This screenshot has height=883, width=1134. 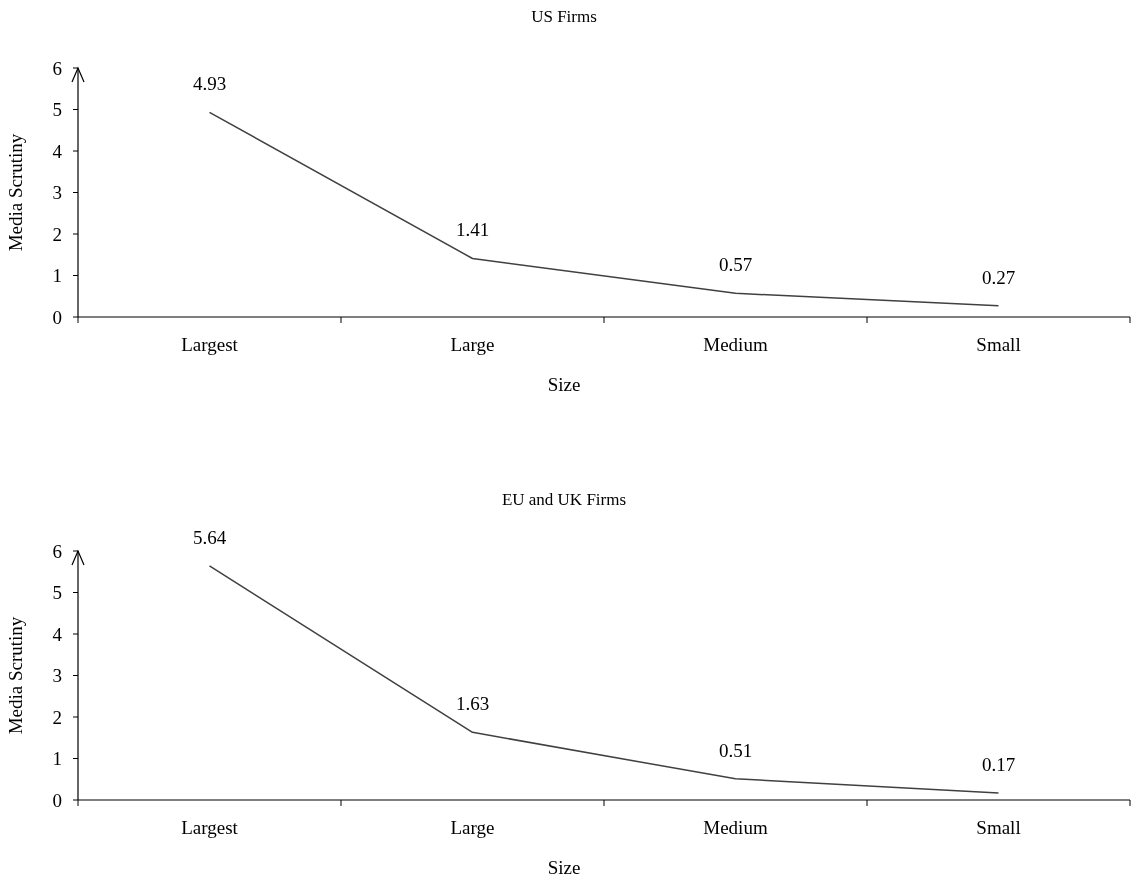 What do you see at coordinates (564, 16) in the screenshot?
I see `chart-title: US Firms` at bounding box center [564, 16].